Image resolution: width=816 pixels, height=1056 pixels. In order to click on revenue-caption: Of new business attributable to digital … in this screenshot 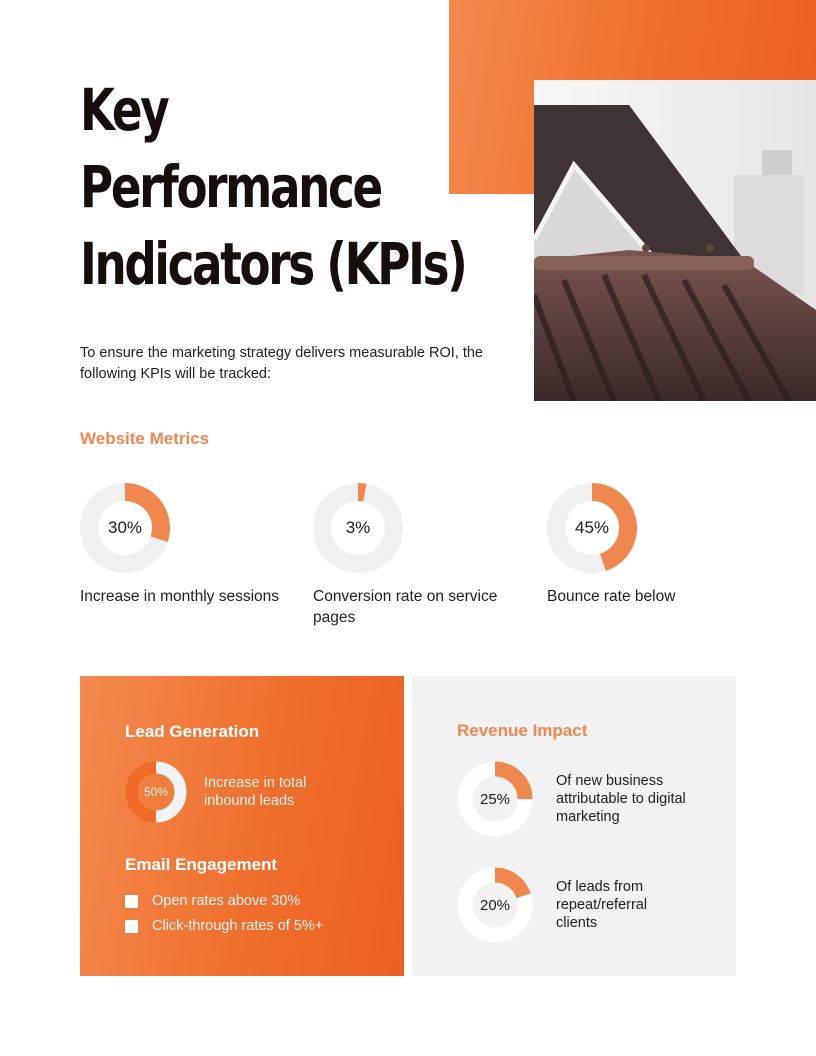, I will do `click(621, 799)`.